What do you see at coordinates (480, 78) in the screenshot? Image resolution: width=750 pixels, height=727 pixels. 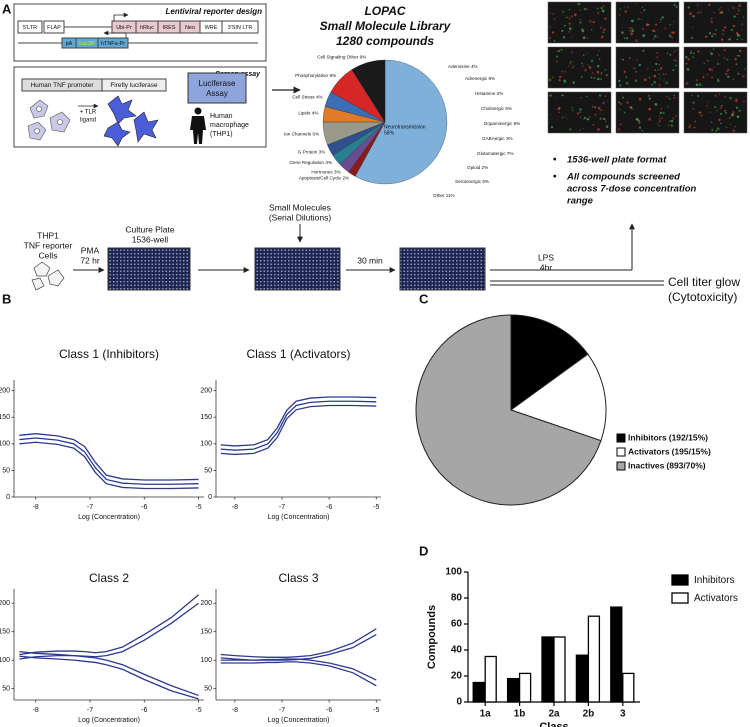 I see `subclass-annotation: Adrenergic 8%` at bounding box center [480, 78].